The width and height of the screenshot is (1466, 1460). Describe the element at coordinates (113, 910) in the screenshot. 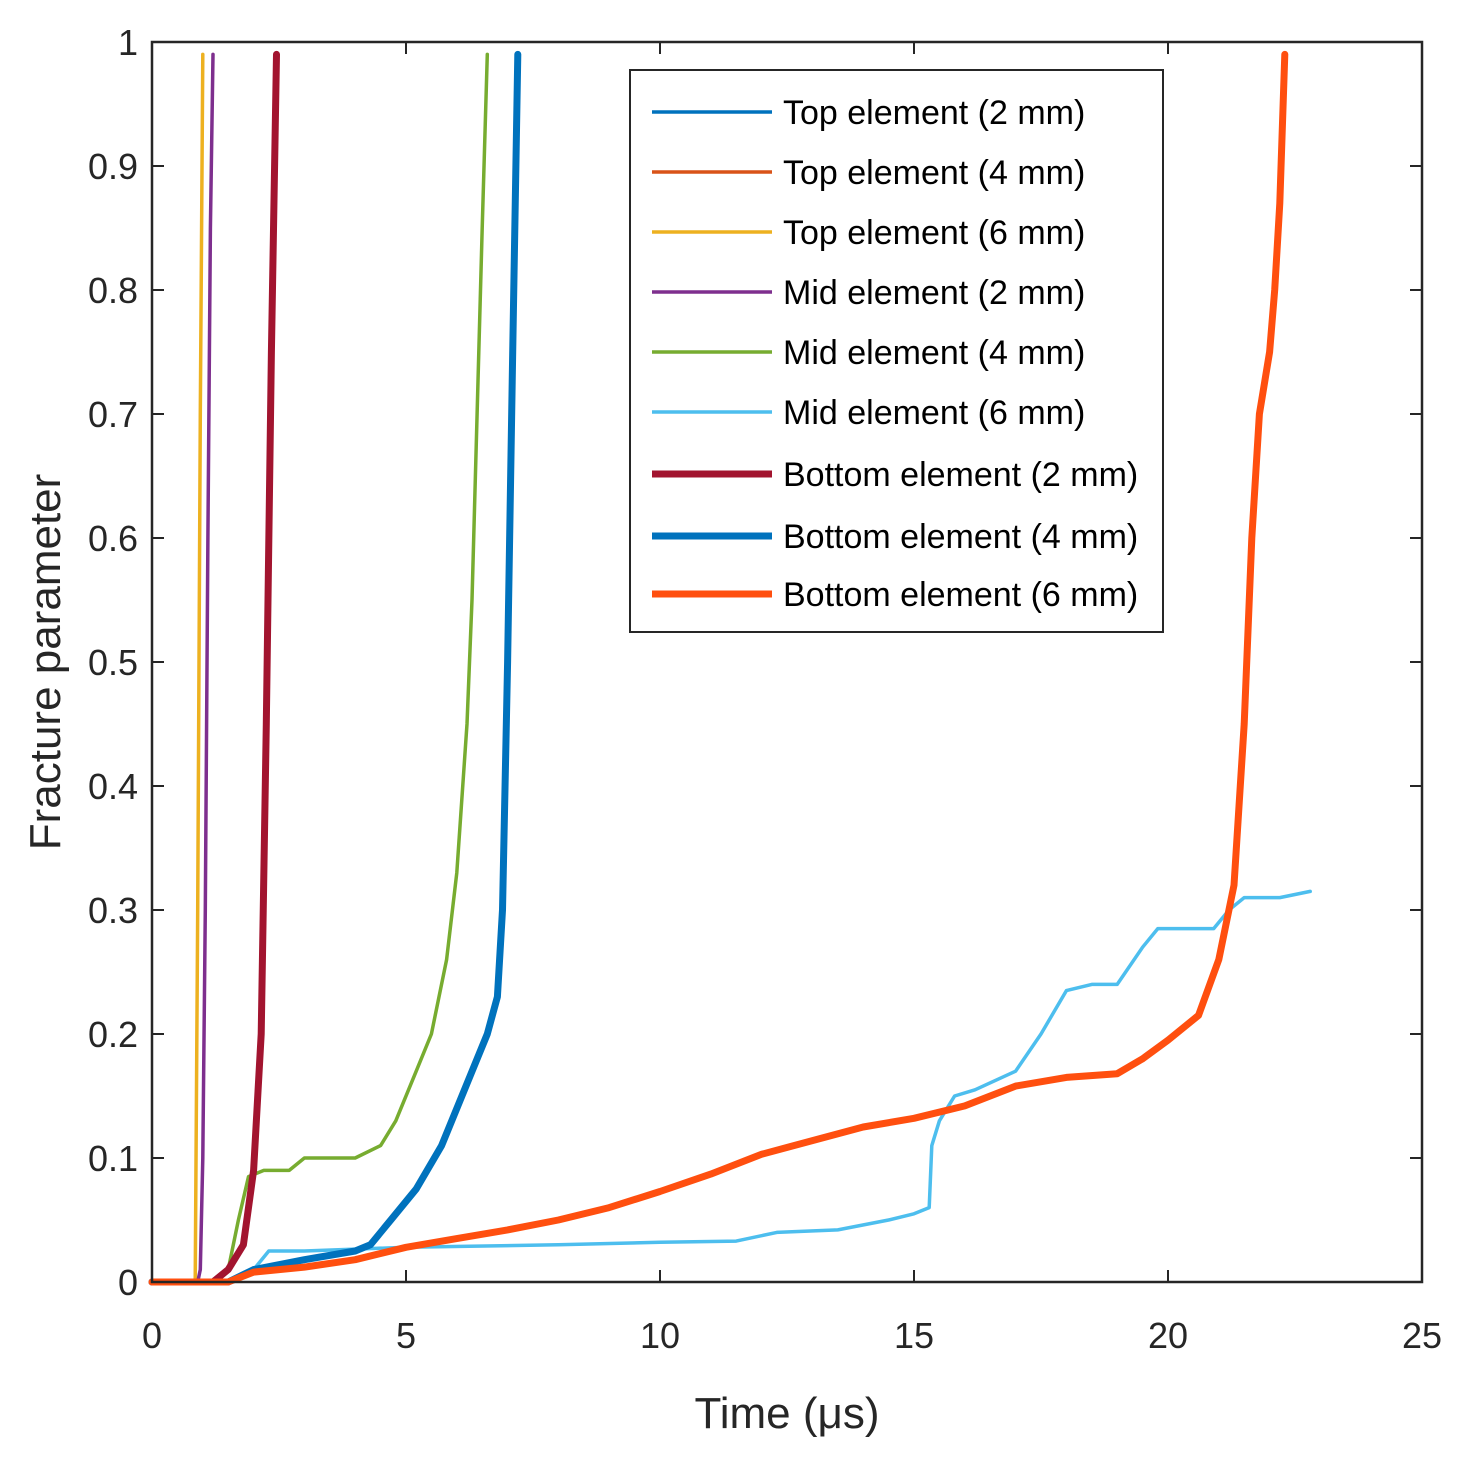

I see `y-tick-label-3: 0.3` at that location.